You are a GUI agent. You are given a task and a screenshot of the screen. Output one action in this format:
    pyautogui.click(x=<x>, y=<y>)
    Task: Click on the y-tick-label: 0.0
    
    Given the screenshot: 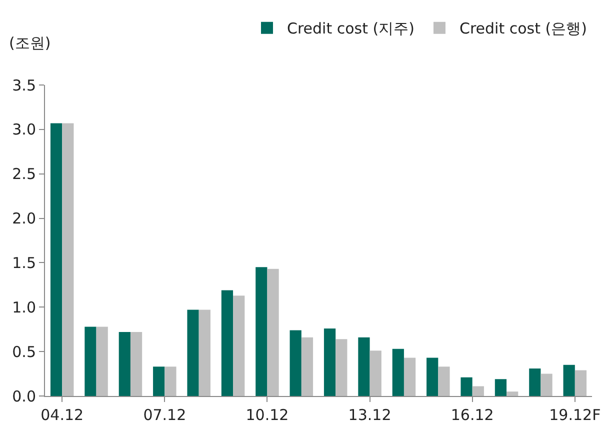 What is the action you would take?
    pyautogui.click(x=24, y=396)
    